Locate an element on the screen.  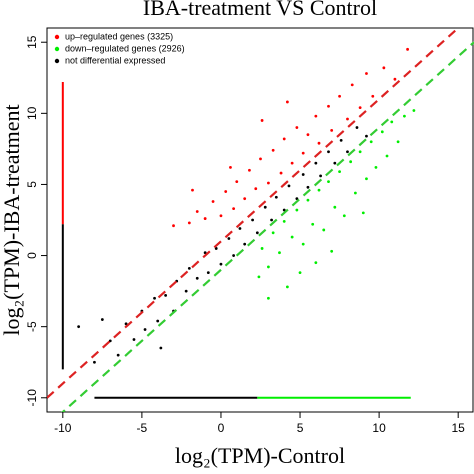
legend-label: up–regulated genes (3325) is located at coordinates (119, 36).